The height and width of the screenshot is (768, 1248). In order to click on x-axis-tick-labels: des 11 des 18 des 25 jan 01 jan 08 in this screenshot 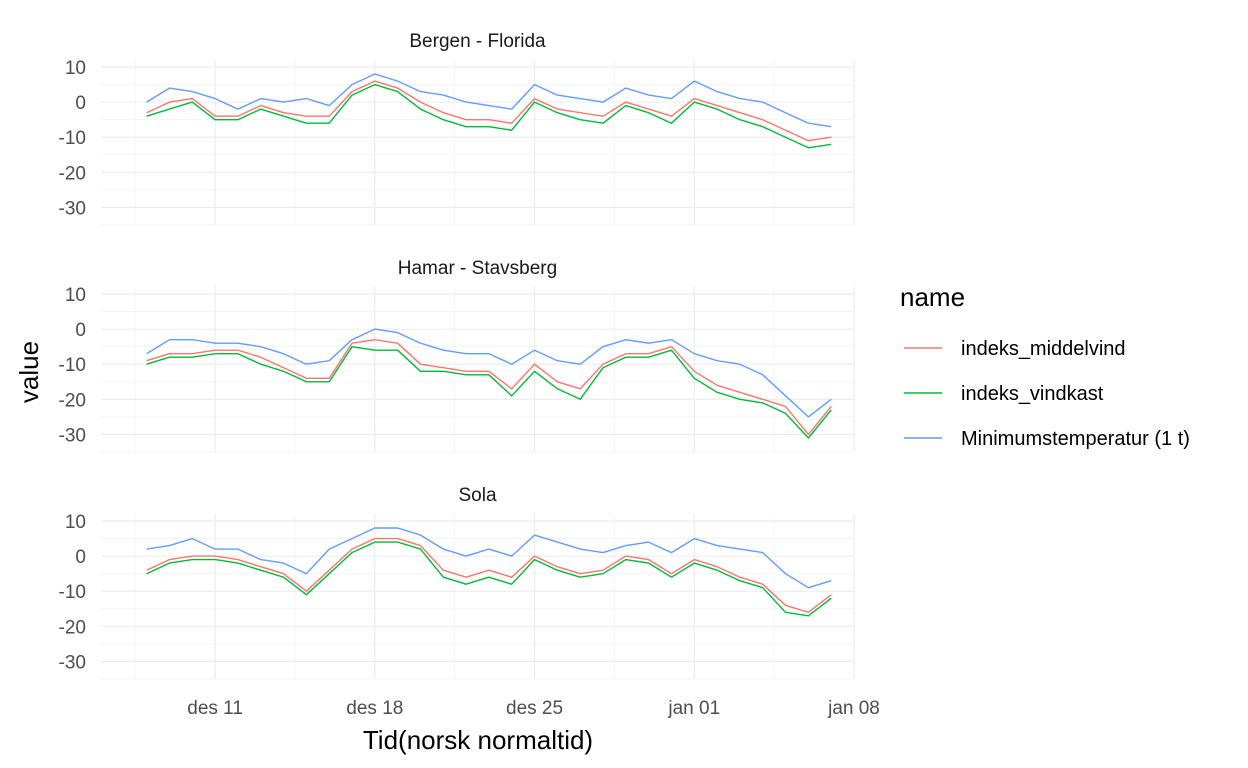, I will do `click(533, 708)`.